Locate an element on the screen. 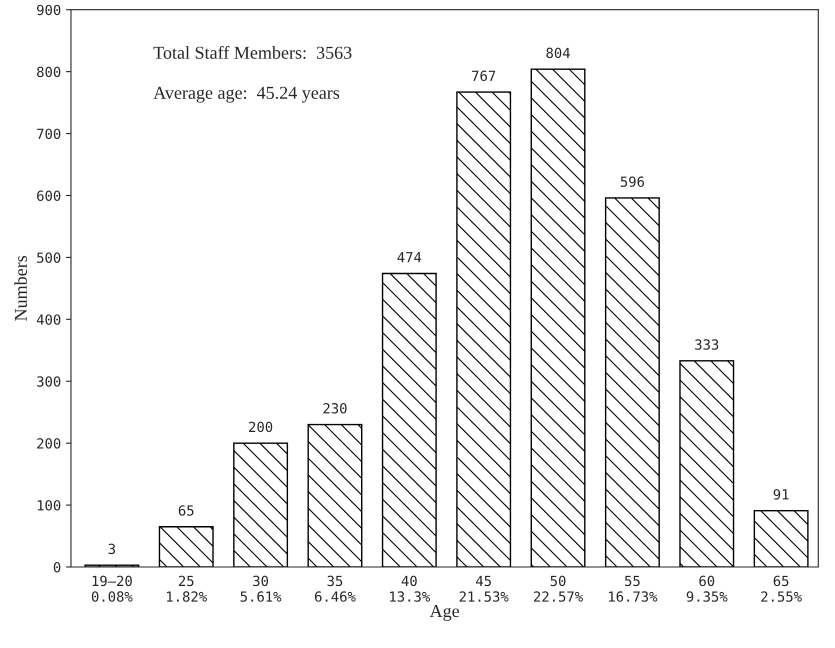  data-label: 65 is located at coordinates (186, 510).